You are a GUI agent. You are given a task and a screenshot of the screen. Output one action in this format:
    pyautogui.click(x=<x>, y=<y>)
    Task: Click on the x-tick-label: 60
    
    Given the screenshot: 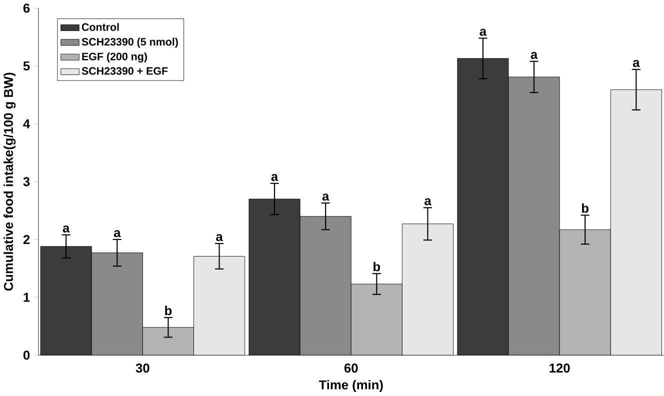 What is the action you would take?
    pyautogui.click(x=351, y=368)
    